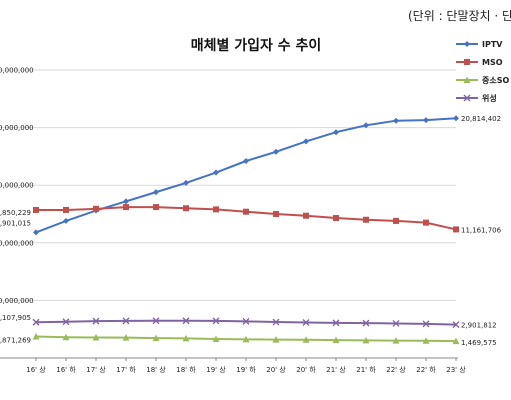 The width and height of the screenshot is (511, 400). I want to click on unit-note: (단위 : 단말장치 · 단지, so click(459, 16).